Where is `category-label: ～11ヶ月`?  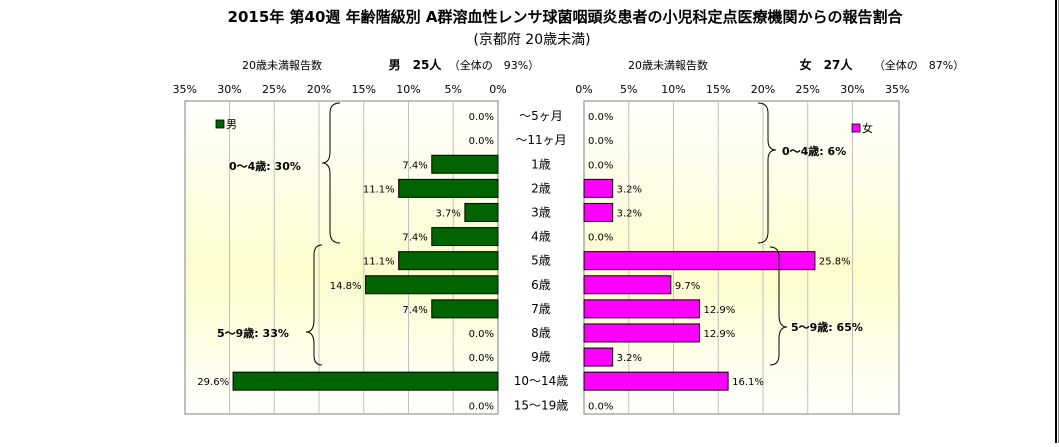
category-label: ～11ヶ月 is located at coordinates (540, 140).